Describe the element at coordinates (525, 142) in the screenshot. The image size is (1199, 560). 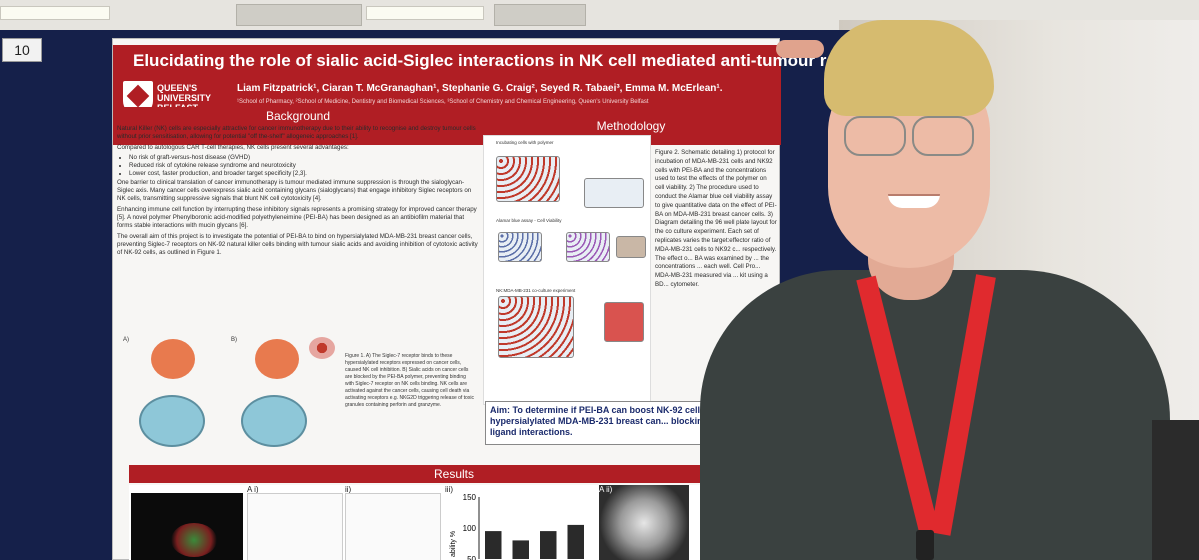
I see `method-step-label: Incubating cells with polymer` at that location.